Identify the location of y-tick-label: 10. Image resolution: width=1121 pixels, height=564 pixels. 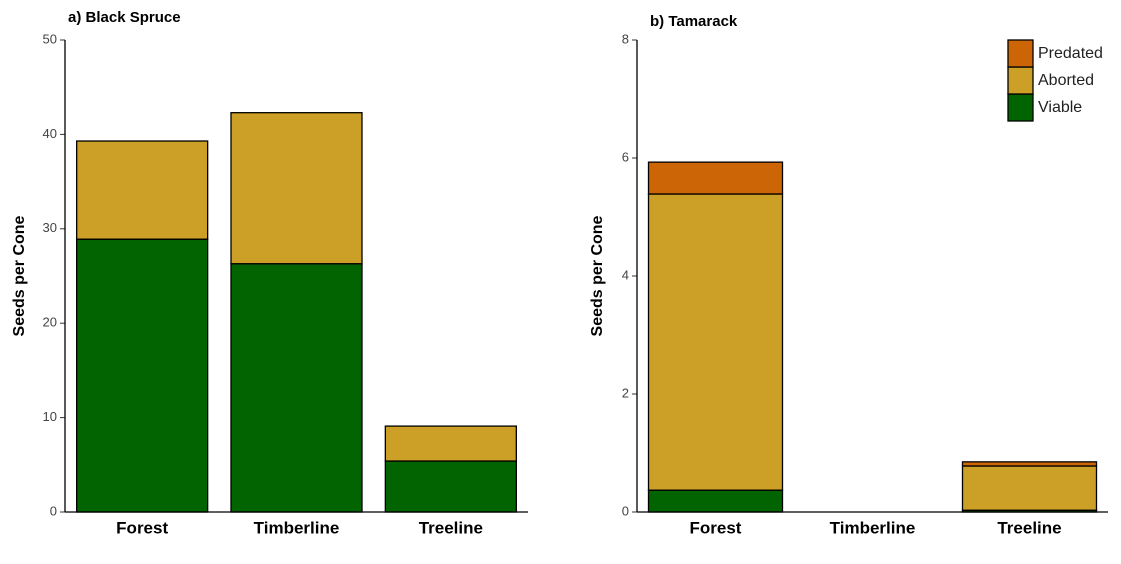
(50, 416).